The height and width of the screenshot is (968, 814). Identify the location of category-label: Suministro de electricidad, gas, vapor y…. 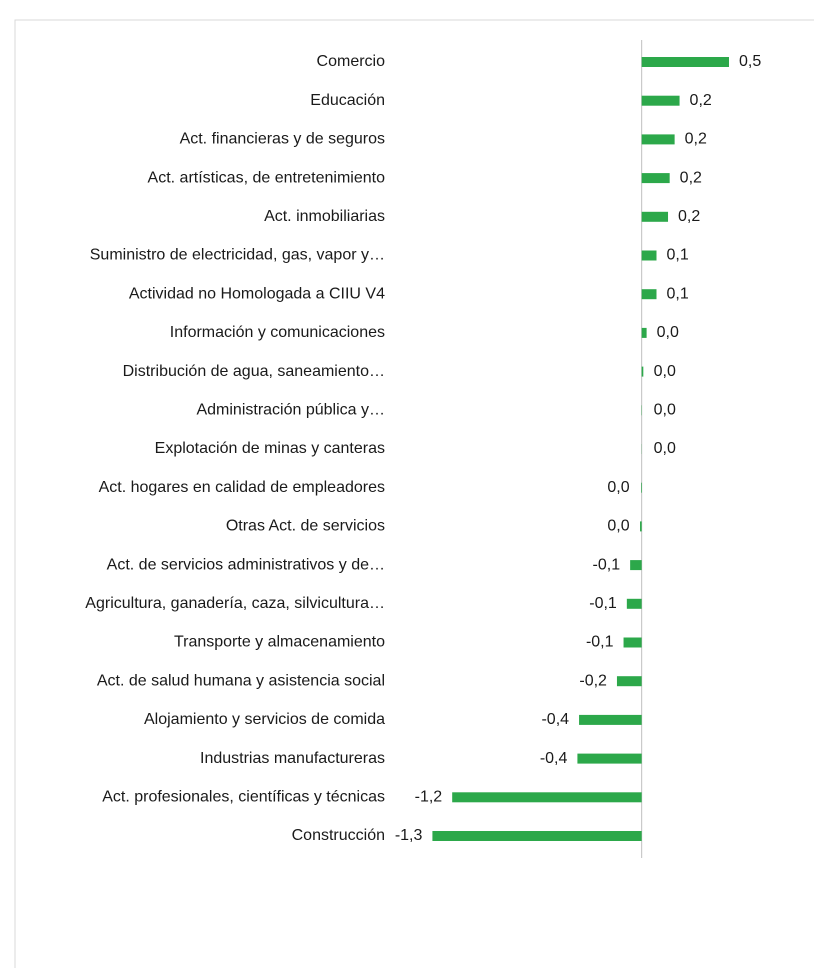
(237, 255).